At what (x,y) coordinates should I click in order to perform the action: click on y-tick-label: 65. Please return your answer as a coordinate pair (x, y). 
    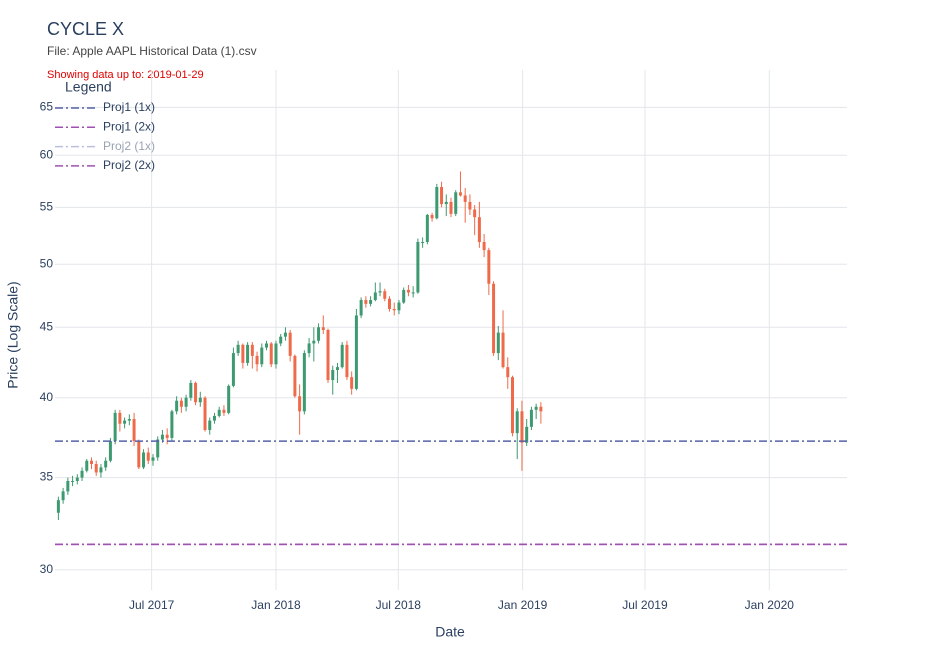
    Looking at the image, I should click on (47, 107).